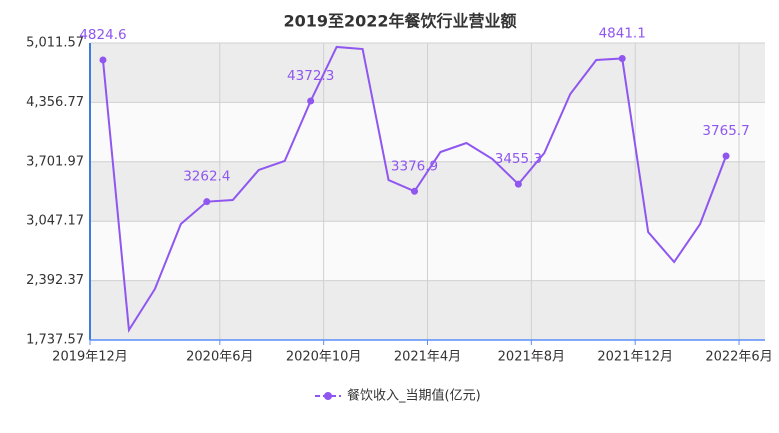 The width and height of the screenshot is (779, 433). Describe the element at coordinates (531, 357) in the screenshot. I see `x-tick-label: 2021年8月` at that location.